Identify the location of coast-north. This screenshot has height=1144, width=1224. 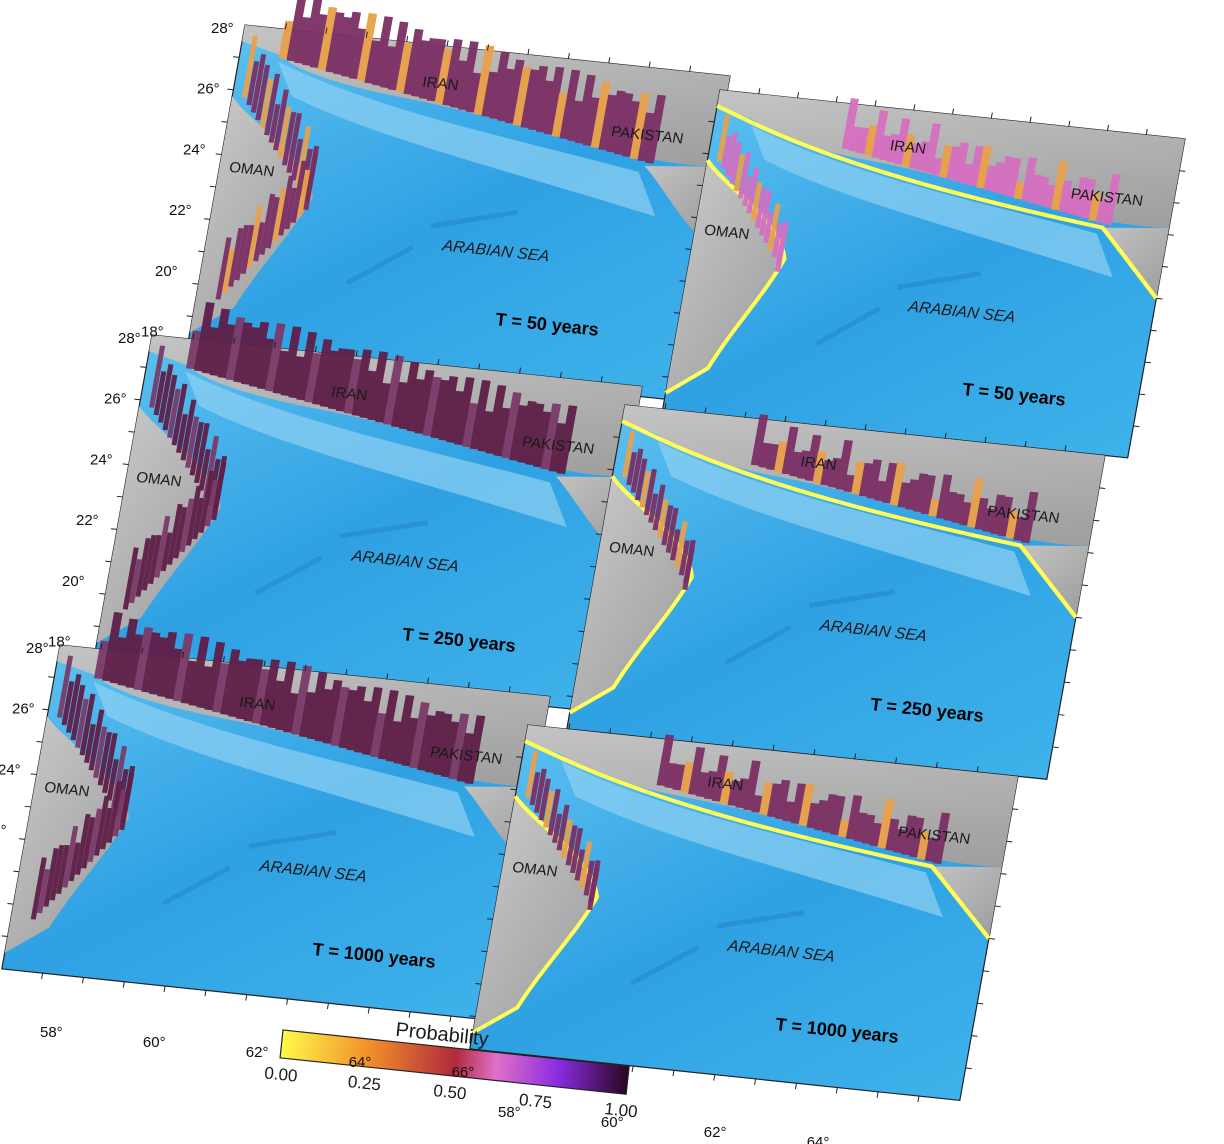
(849, 519).